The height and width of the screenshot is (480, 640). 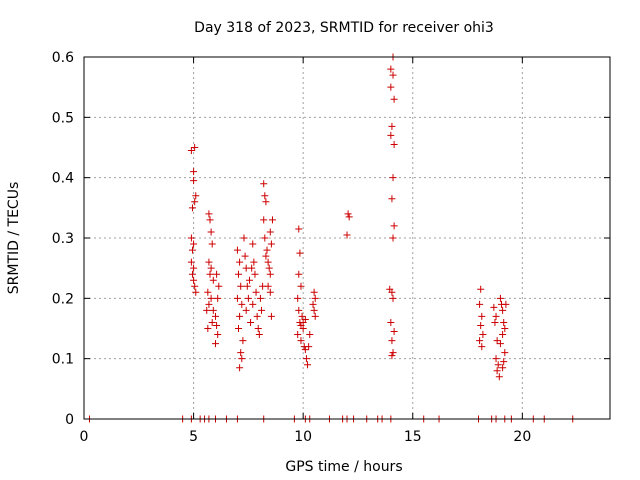 What do you see at coordinates (63, 58) in the screenshot?
I see `y-tick-label: 0.6` at bounding box center [63, 58].